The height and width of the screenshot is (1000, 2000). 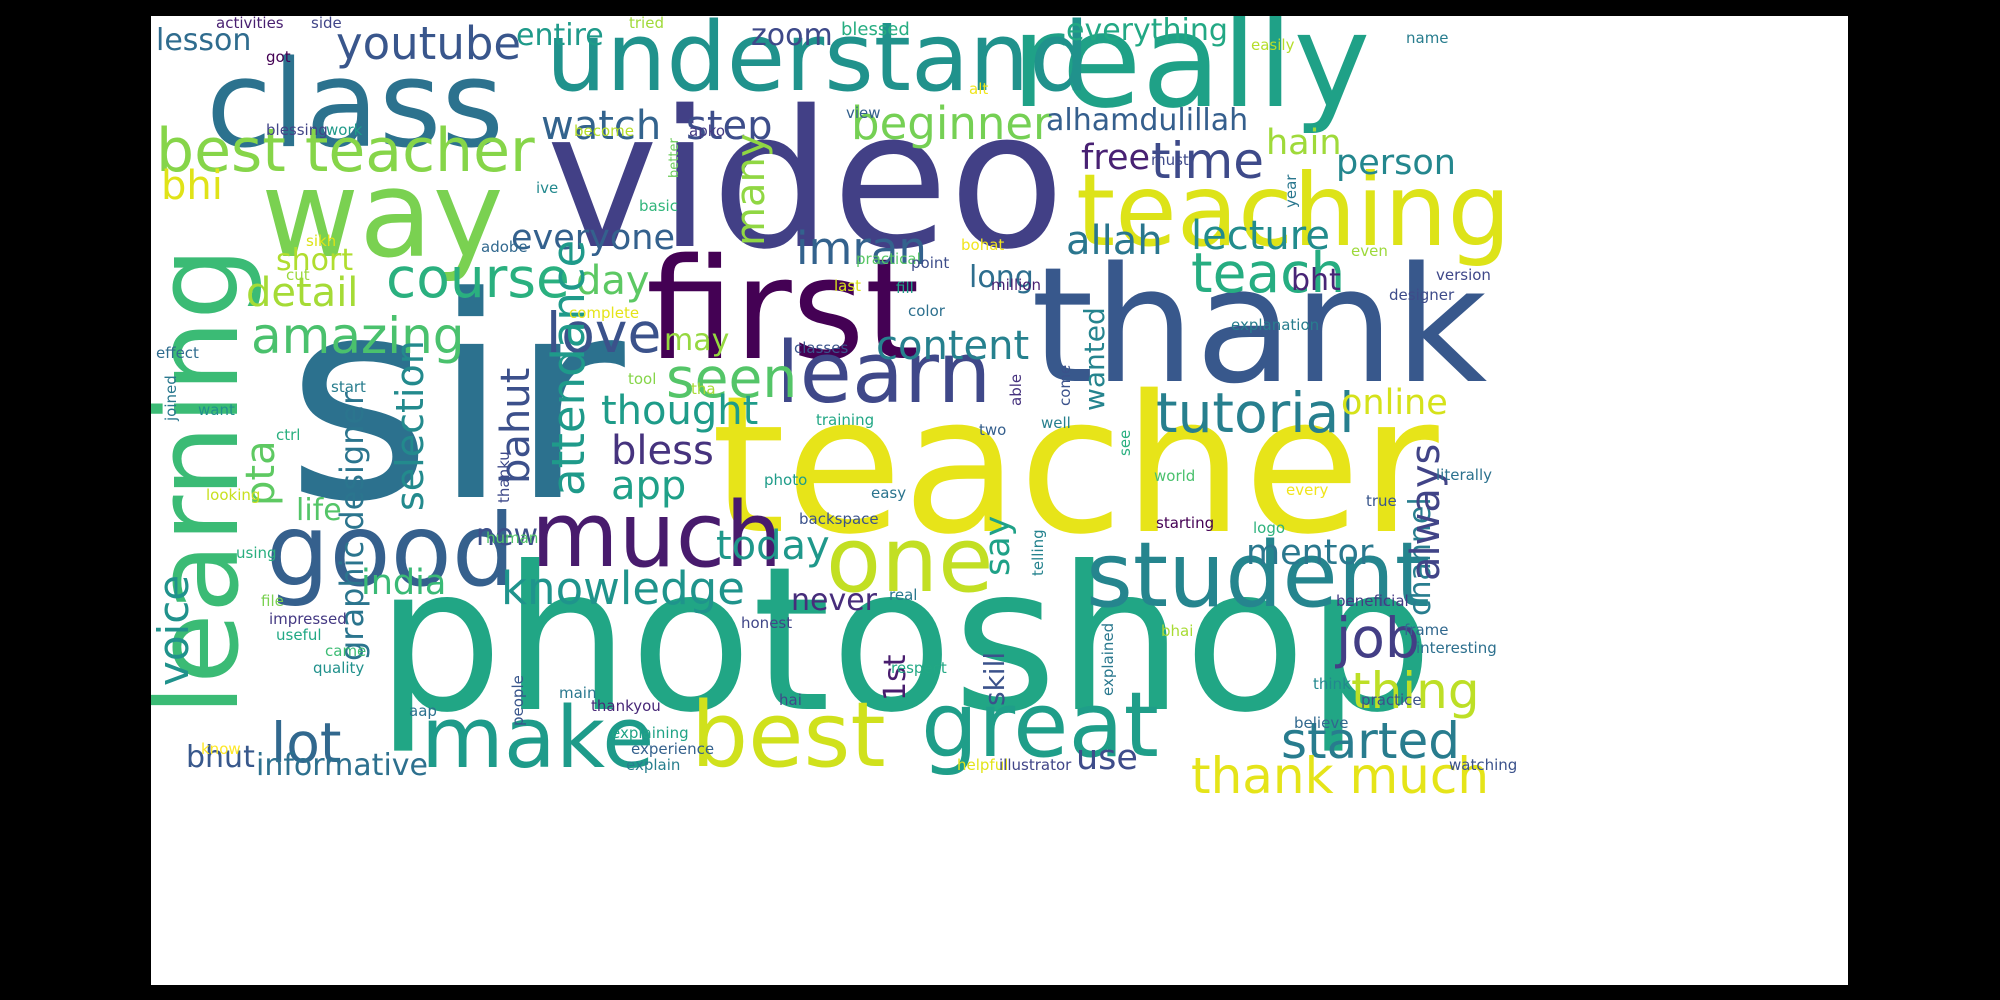 What do you see at coordinates (1426, 630) in the screenshot?
I see `word-human: frame` at bounding box center [1426, 630].